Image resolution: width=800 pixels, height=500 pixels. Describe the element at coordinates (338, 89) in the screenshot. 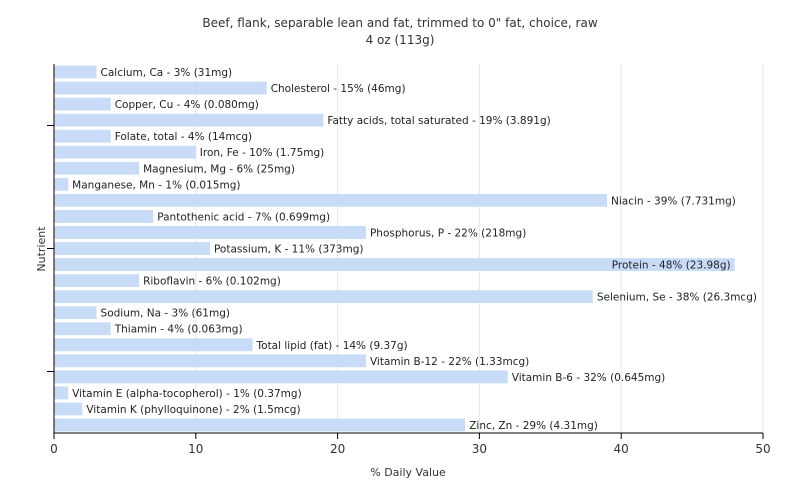

I see `bar-label: Cholesterol - 15% (46mg)` at that location.